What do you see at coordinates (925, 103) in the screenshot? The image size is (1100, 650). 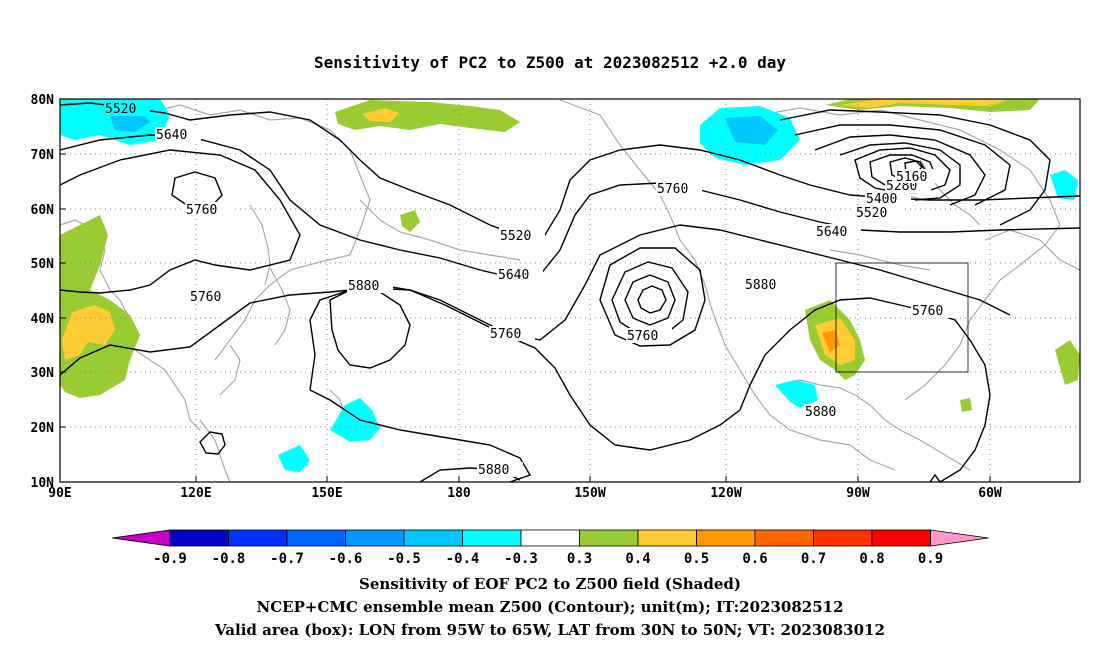 I see `shade-yellow-greenland` at bounding box center [925, 103].